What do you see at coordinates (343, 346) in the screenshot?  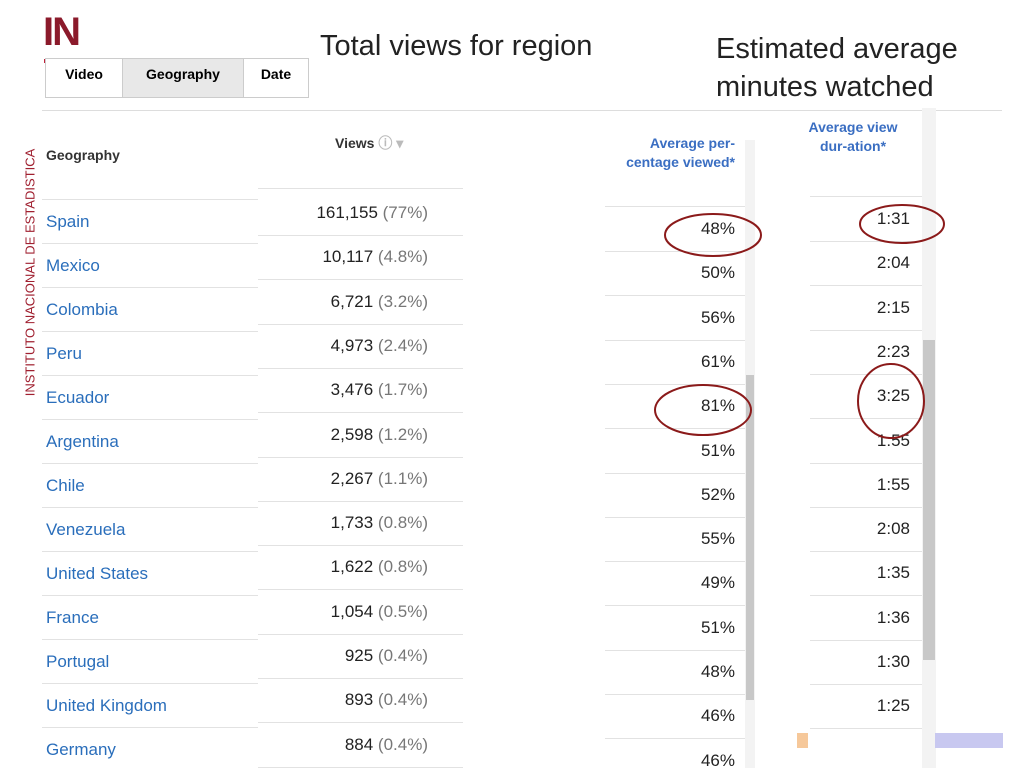 I see `views-cell: 4,973 (2.4%)` at bounding box center [343, 346].